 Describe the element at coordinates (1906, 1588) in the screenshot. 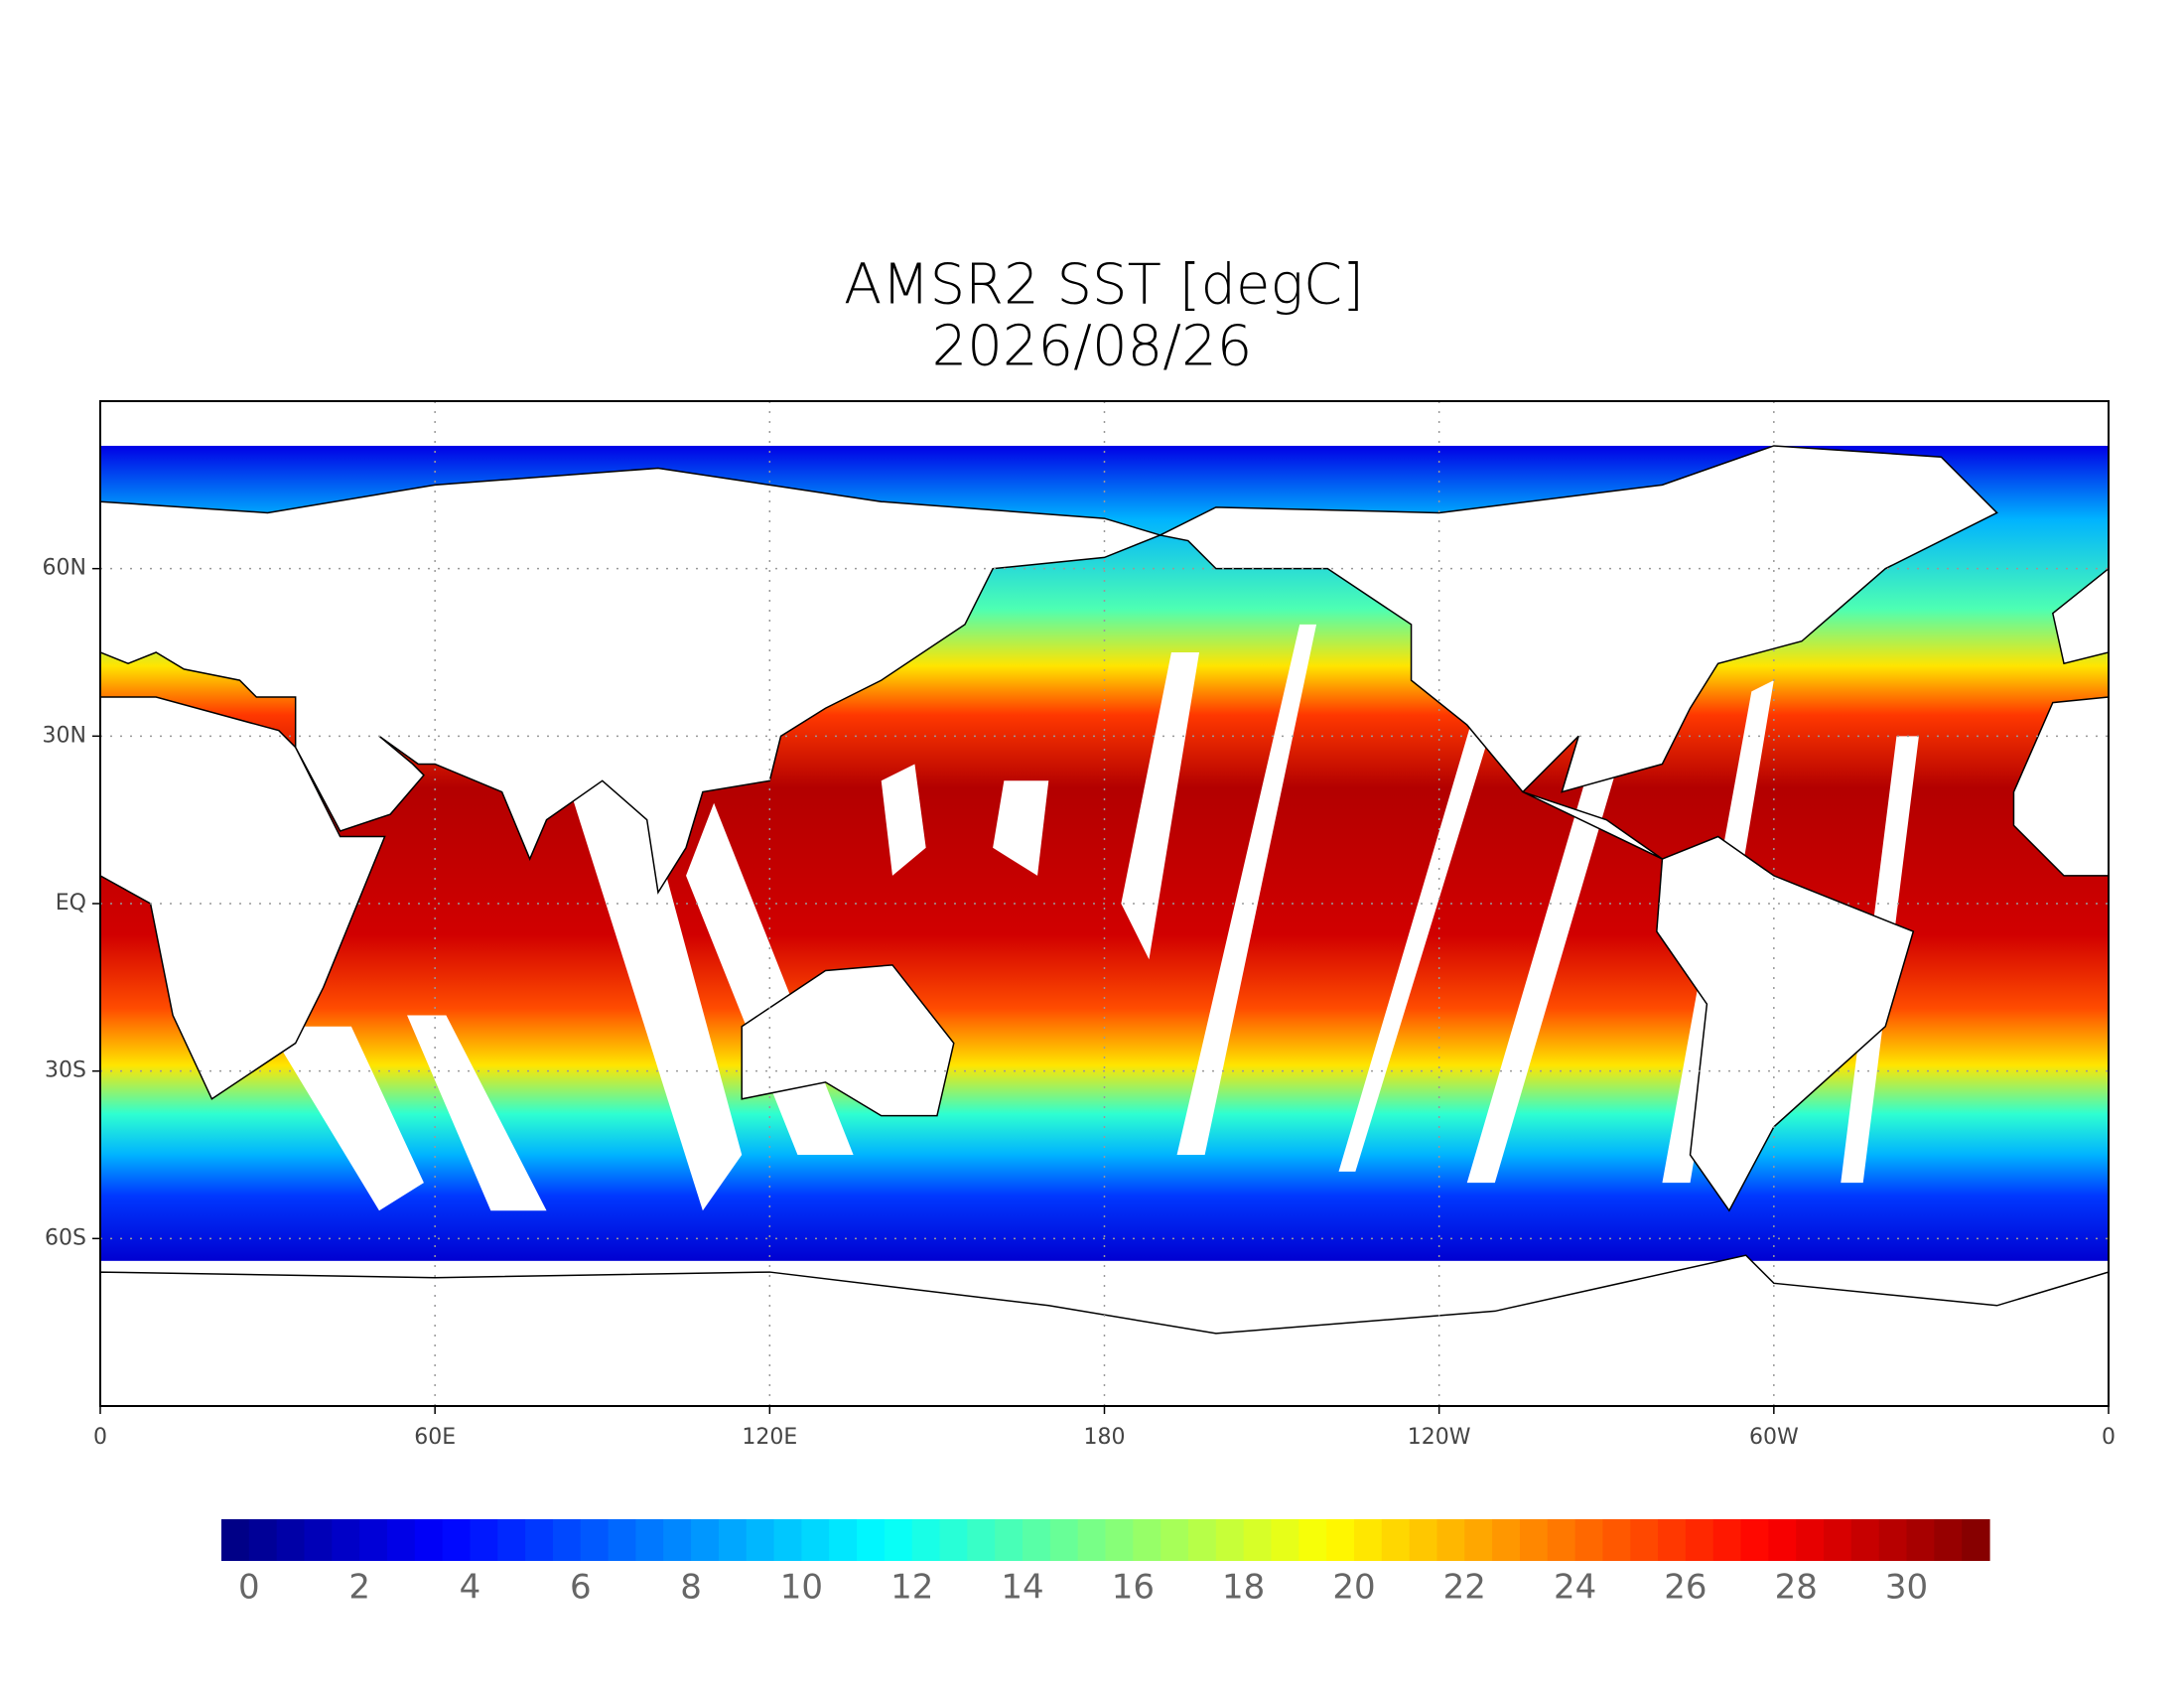

I see `colorbar-tick-label: 30` at that location.